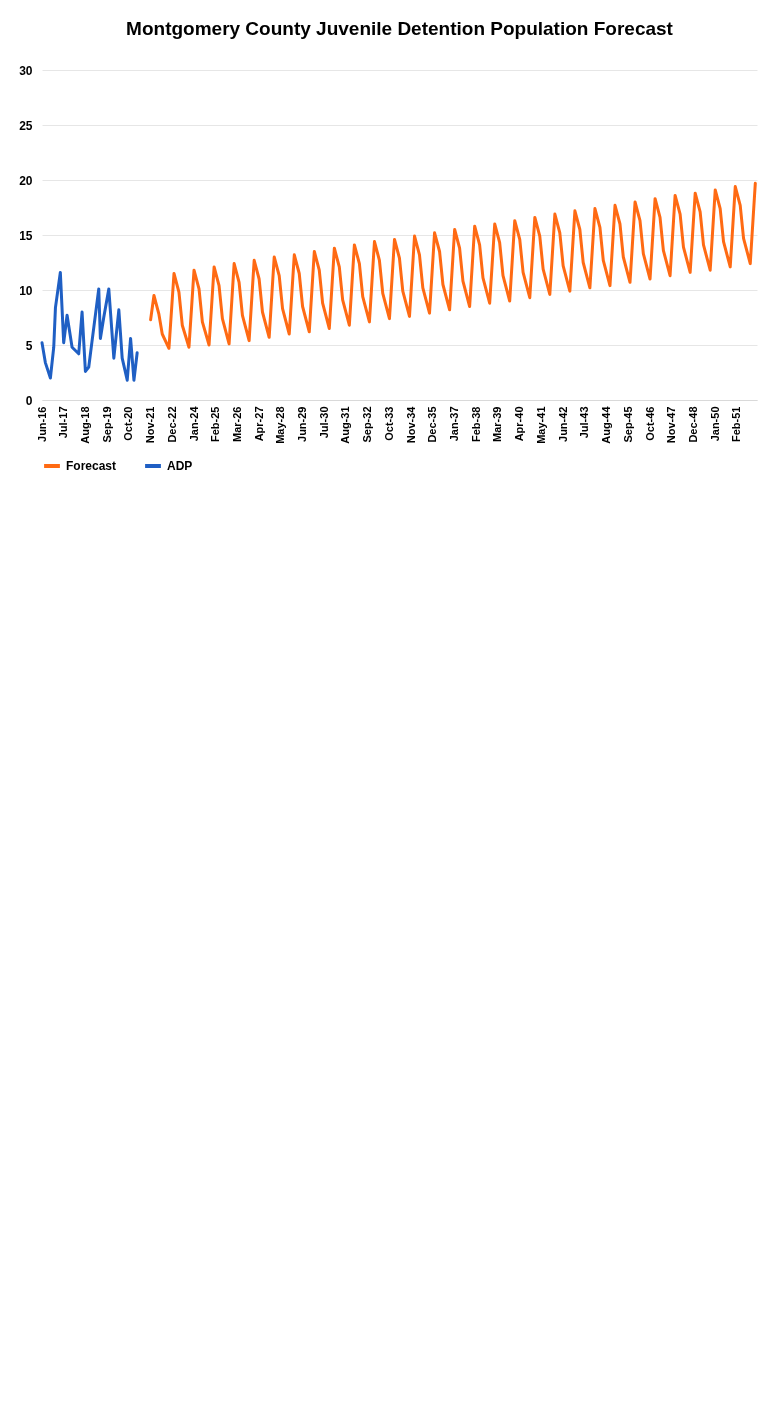  What do you see at coordinates (714, 424) in the screenshot?
I see `x-tick-label: Jan-50` at bounding box center [714, 424].